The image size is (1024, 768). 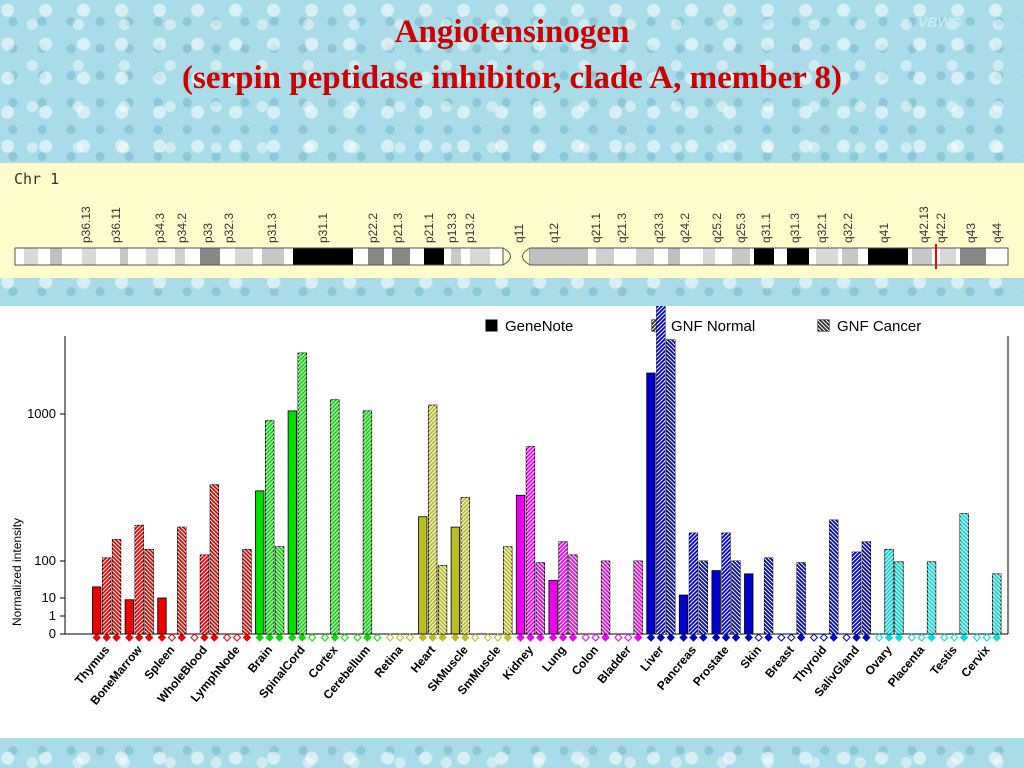 What do you see at coordinates (766, 228) in the screenshot?
I see `band-label: q31.1` at bounding box center [766, 228].